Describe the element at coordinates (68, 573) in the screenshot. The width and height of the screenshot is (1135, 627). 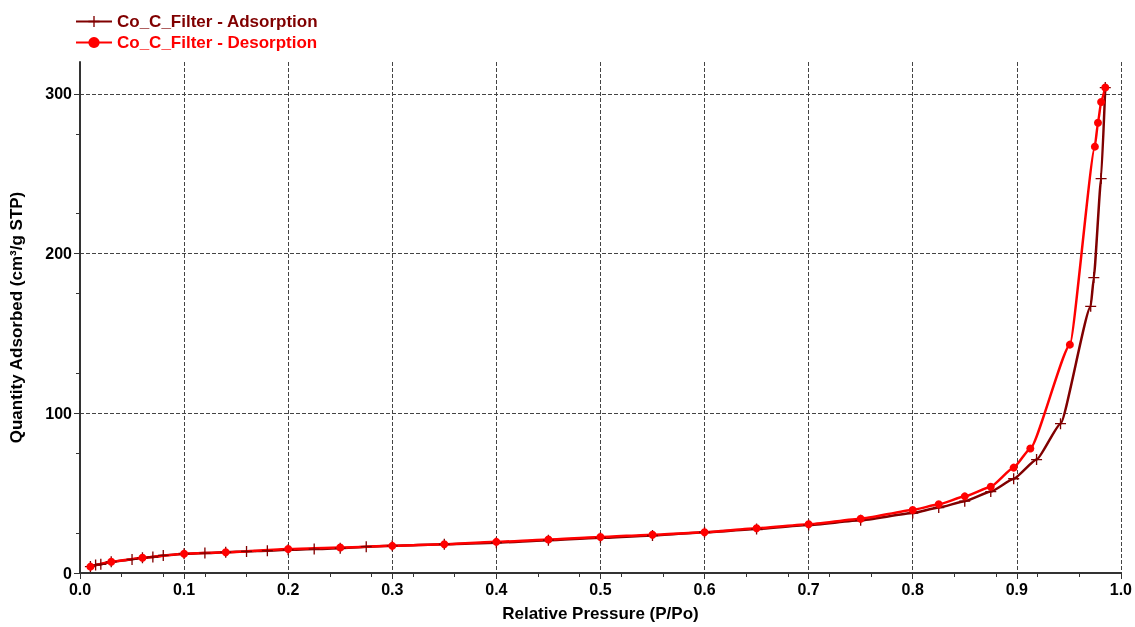
I see `y-tick-label: 0` at that location.